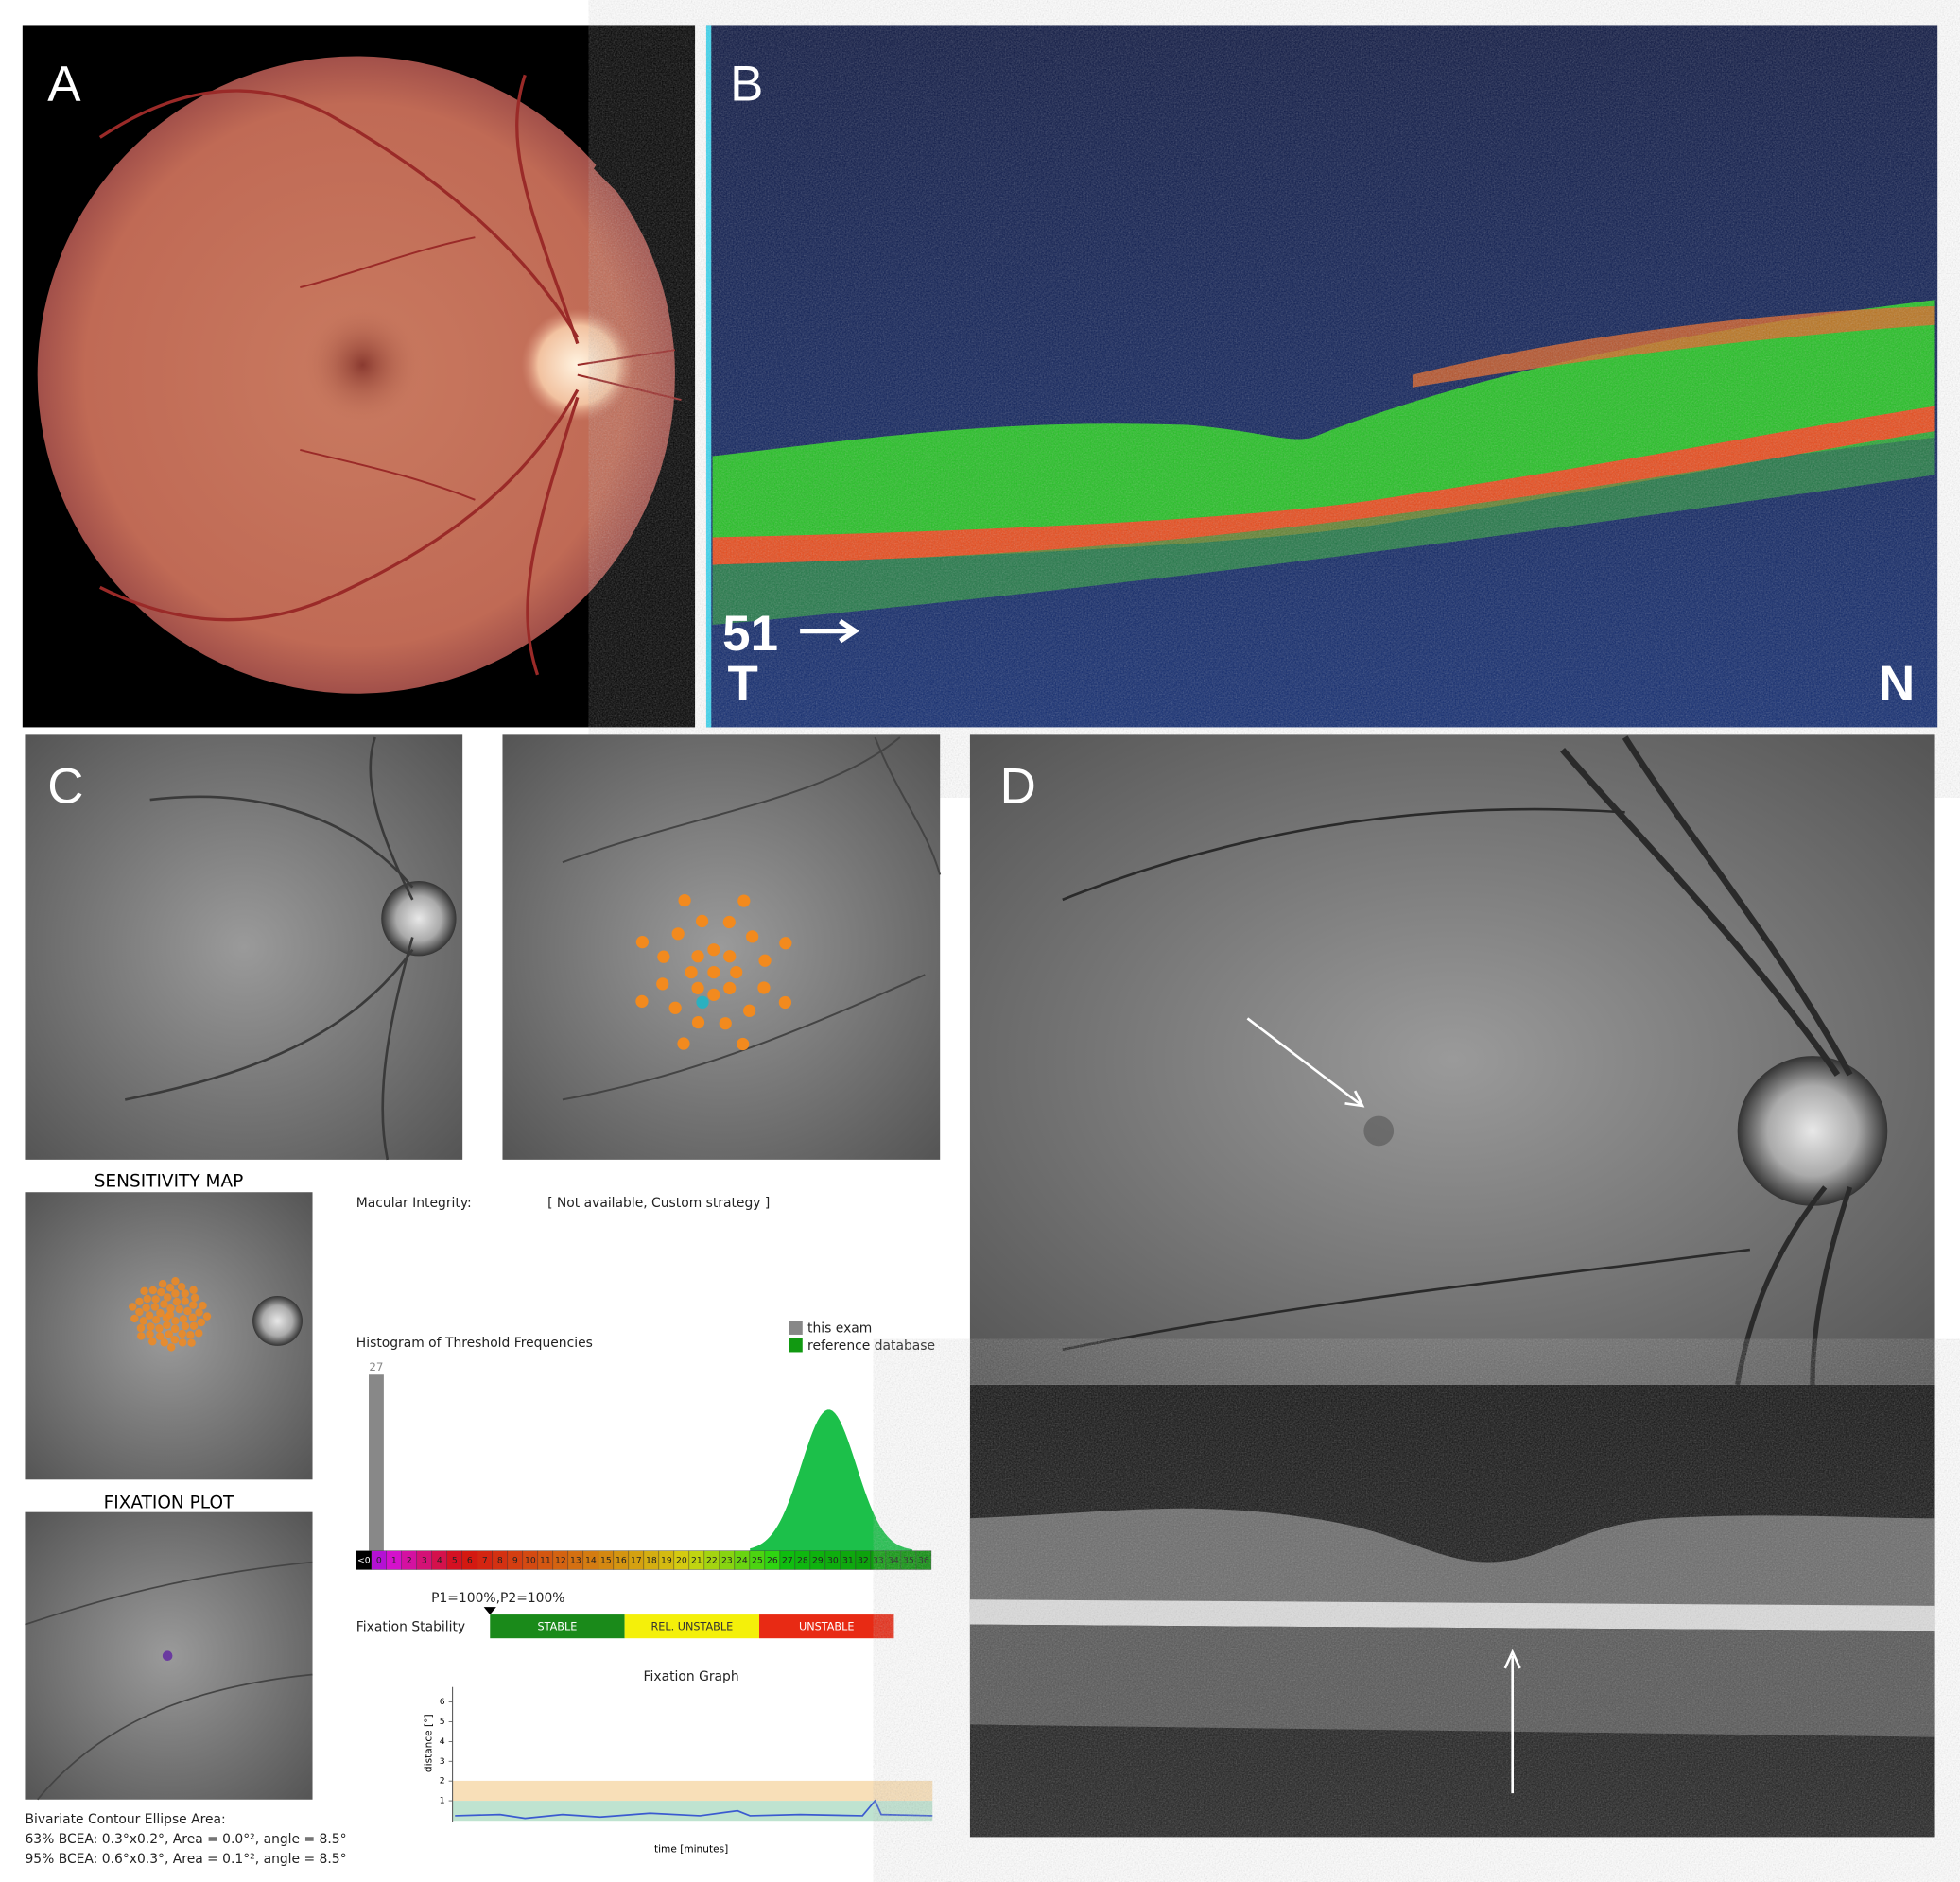 This screenshot has height=1882, width=1960. I want to click on y-axis-label: distance [°], so click(429, 1743).